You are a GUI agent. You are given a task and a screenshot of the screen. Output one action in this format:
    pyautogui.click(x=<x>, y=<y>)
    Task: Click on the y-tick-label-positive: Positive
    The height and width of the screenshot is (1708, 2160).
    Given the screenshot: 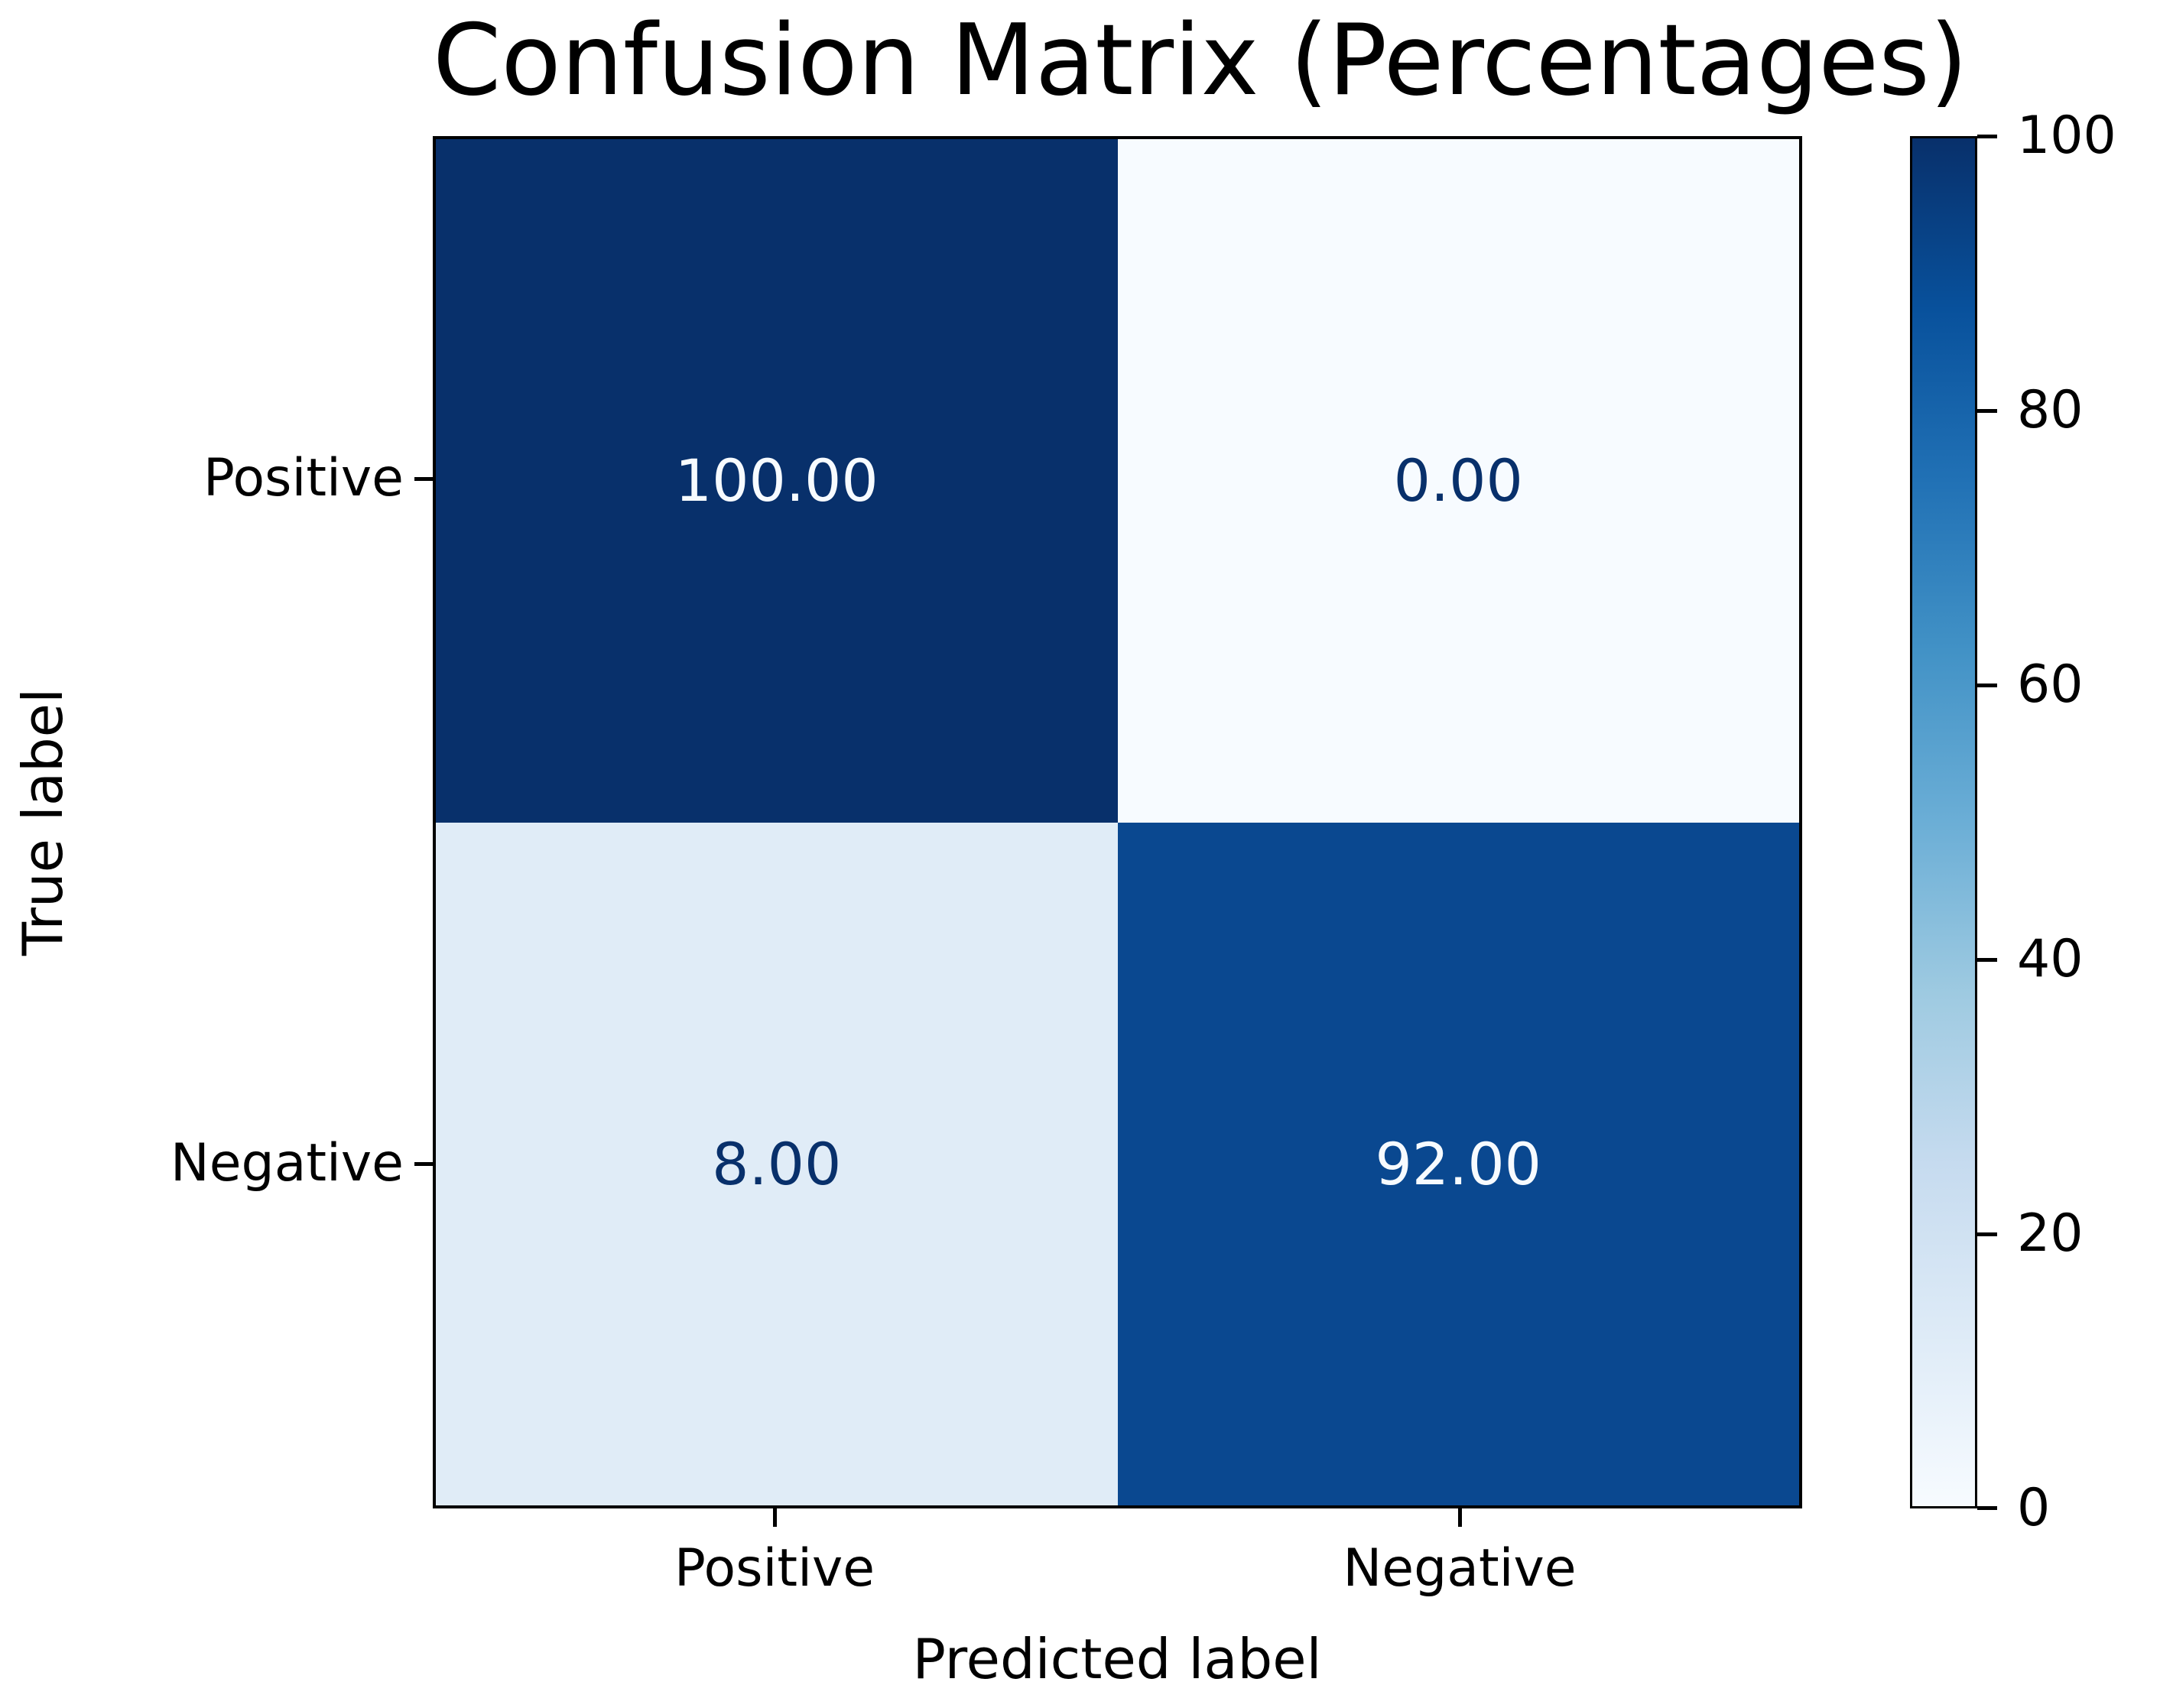 What is the action you would take?
    pyautogui.click(x=303, y=478)
    